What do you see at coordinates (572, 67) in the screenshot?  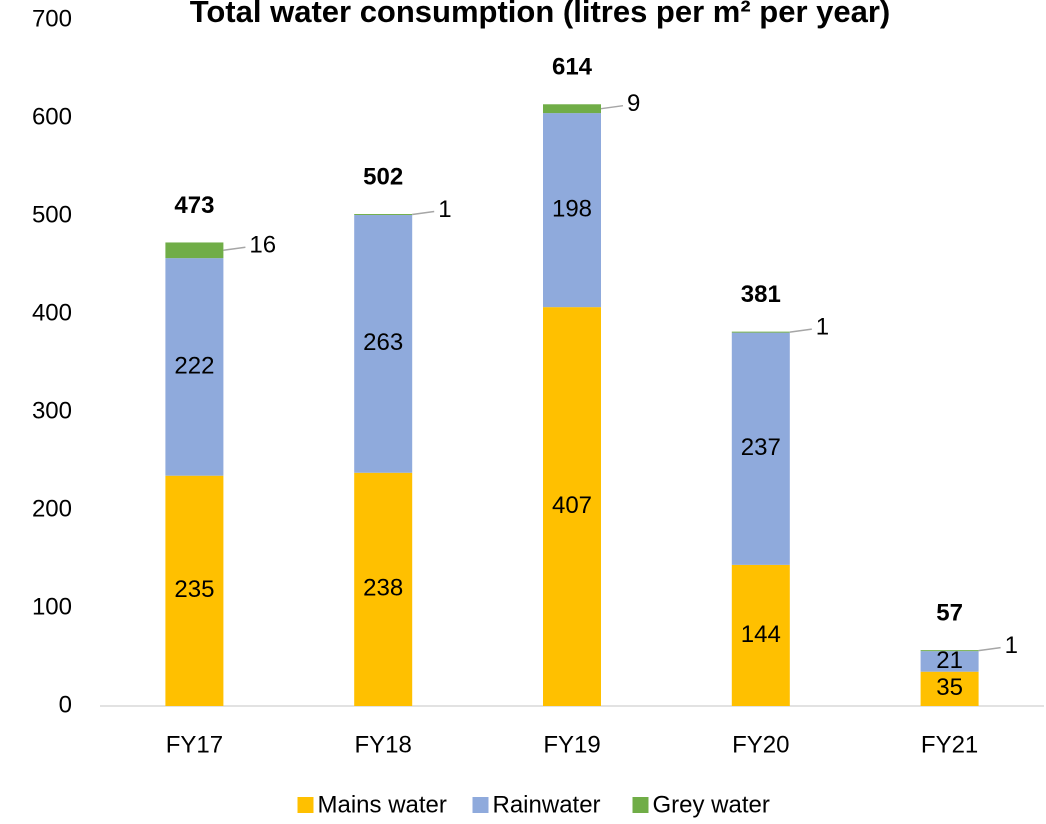 I see `total-label: 614` at bounding box center [572, 67].